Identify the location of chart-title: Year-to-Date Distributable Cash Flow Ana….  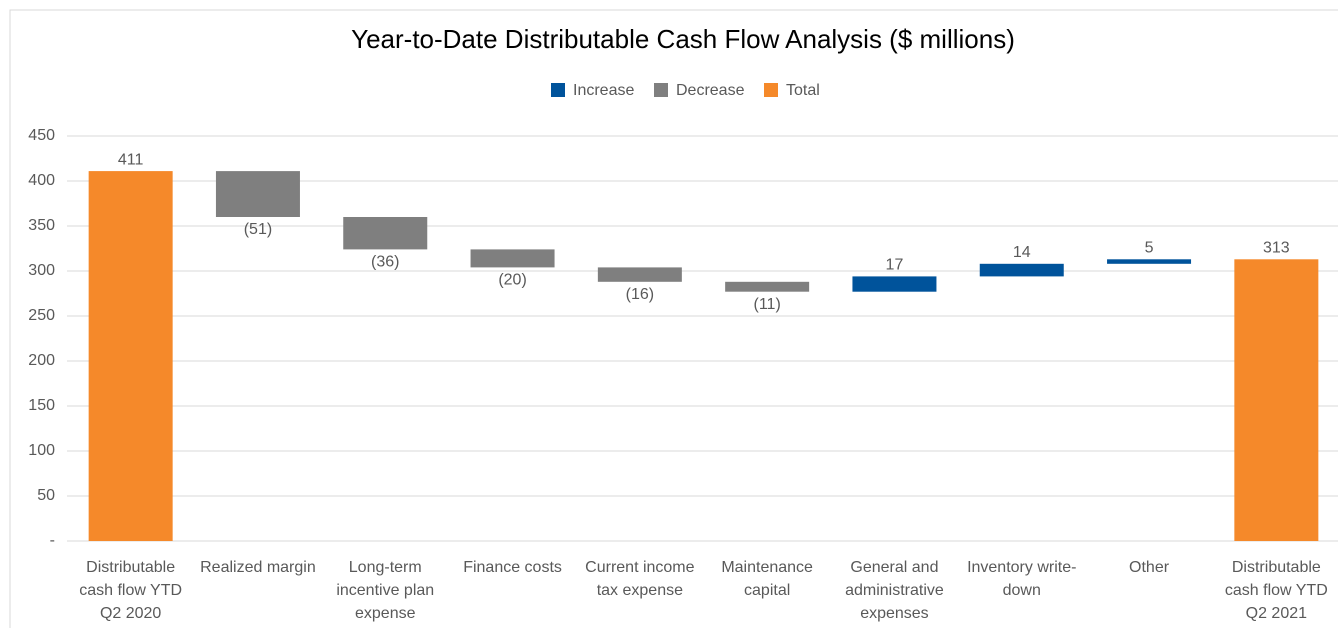
(683, 39).